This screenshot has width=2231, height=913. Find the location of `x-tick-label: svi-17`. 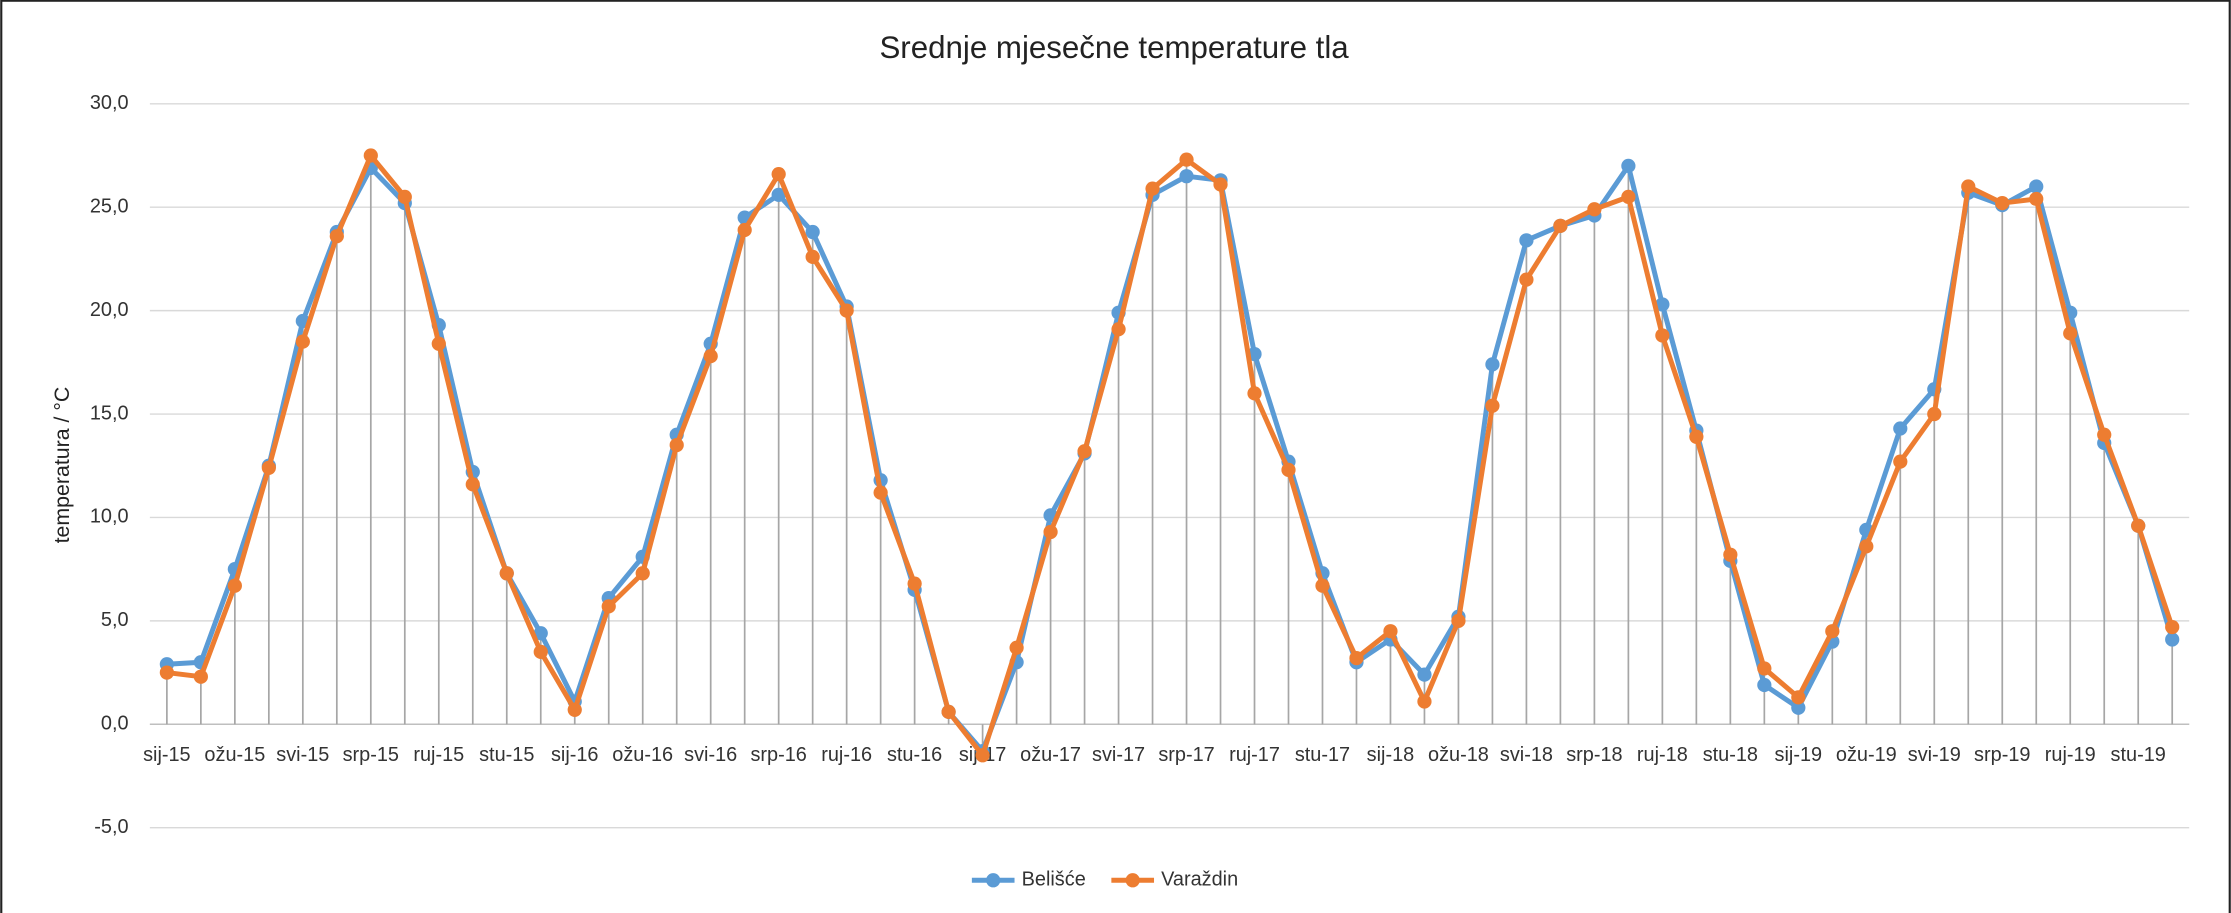

x-tick-label: svi-17 is located at coordinates (1118, 755).